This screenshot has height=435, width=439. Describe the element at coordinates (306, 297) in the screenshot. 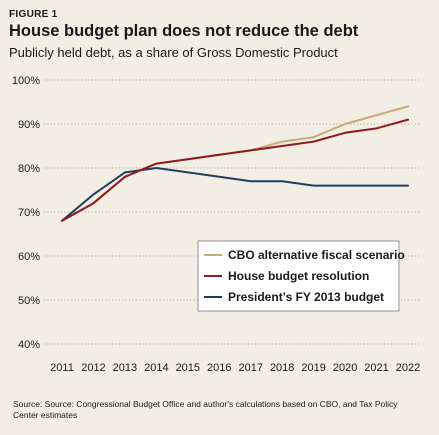

I see `legend-label: President’s FY 2013 budget` at that location.